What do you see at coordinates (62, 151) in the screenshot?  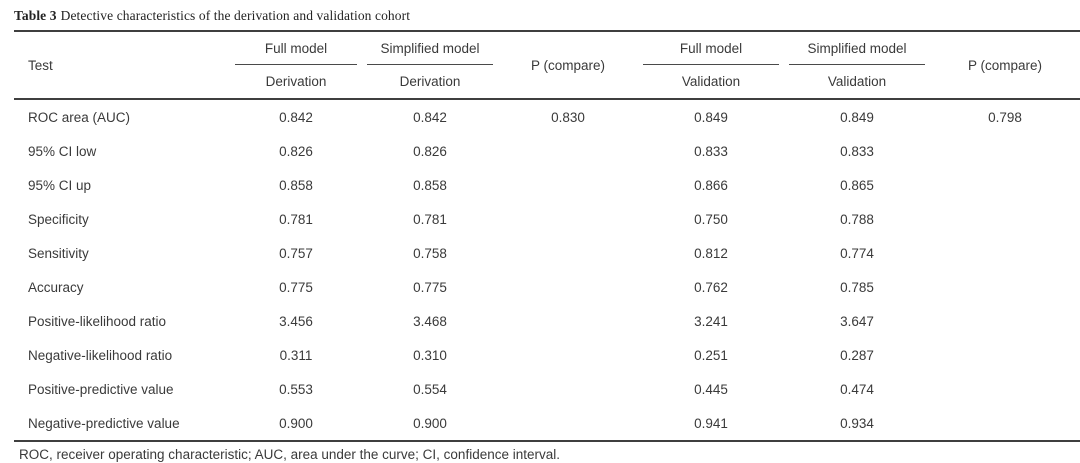 I see `row-label: 95% CI low` at bounding box center [62, 151].